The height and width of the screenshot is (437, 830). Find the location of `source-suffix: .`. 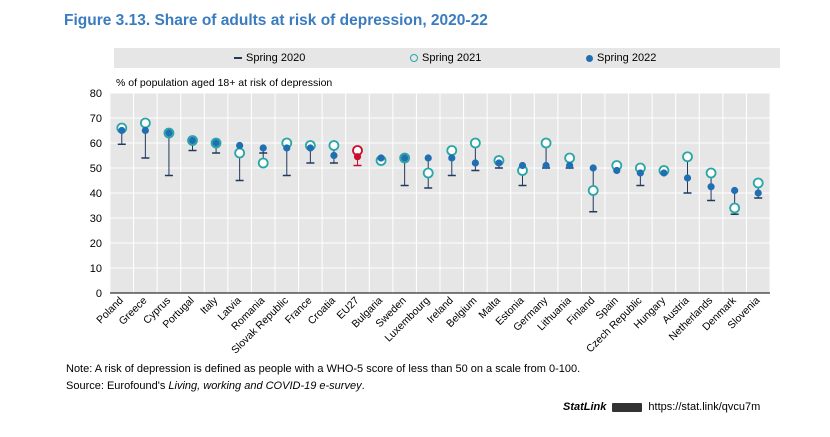

source-suffix: . is located at coordinates (363, 386).